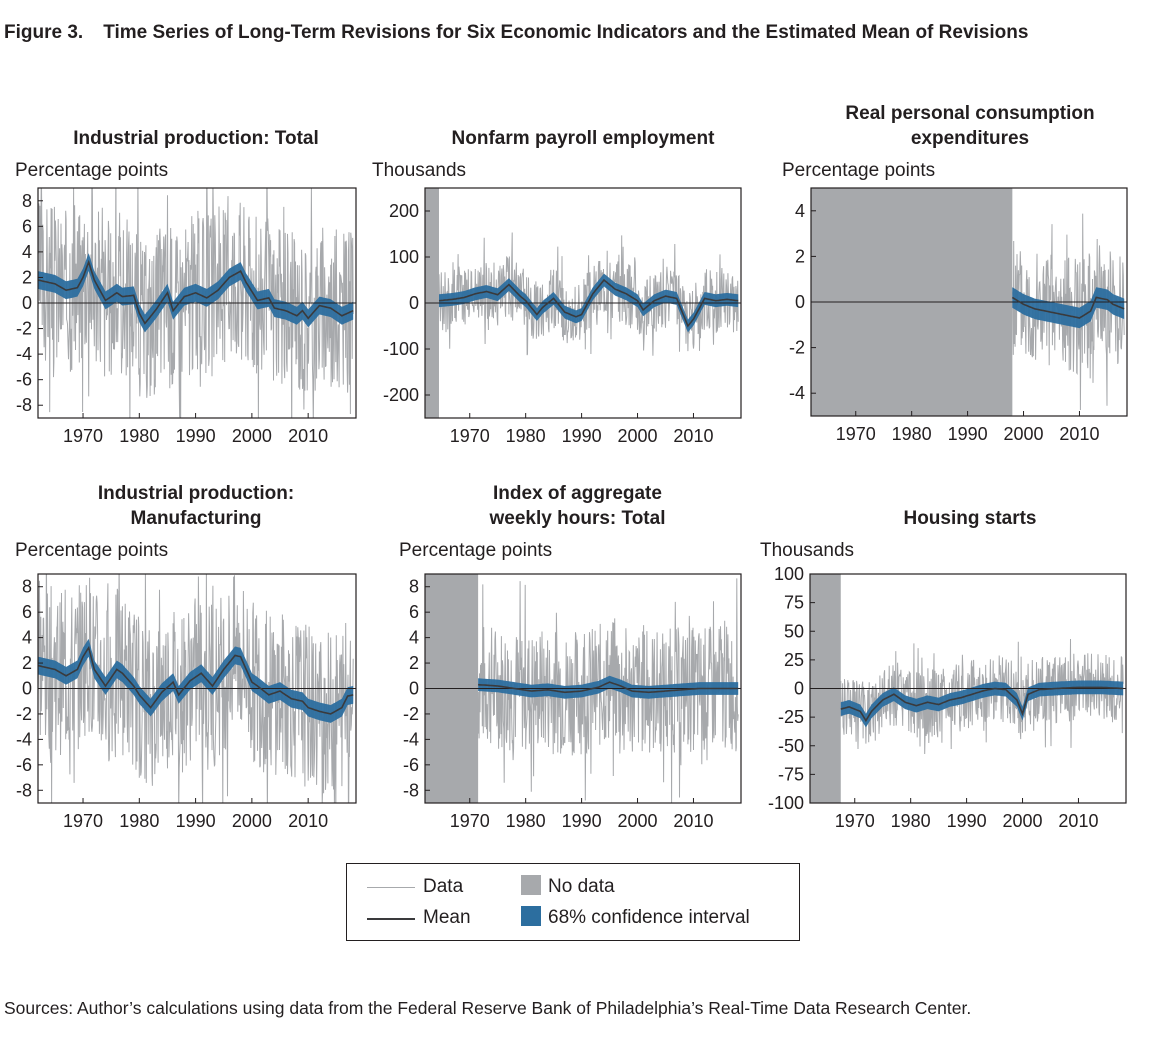 This screenshot has width=1158, height=1050. What do you see at coordinates (649, 917) in the screenshot?
I see `legend-ci-label: 68% confidence interval` at bounding box center [649, 917].